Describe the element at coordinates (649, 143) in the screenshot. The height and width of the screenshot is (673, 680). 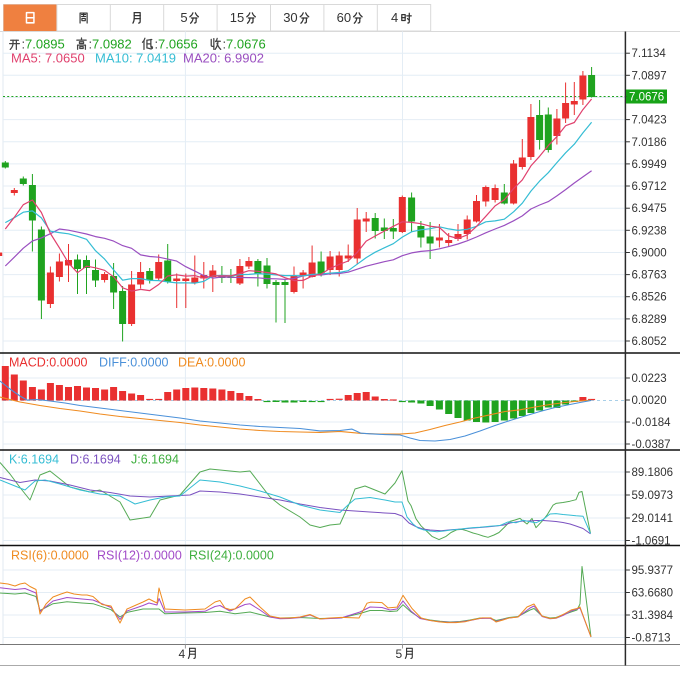
I see `svg-text: 7.0186` at that location.